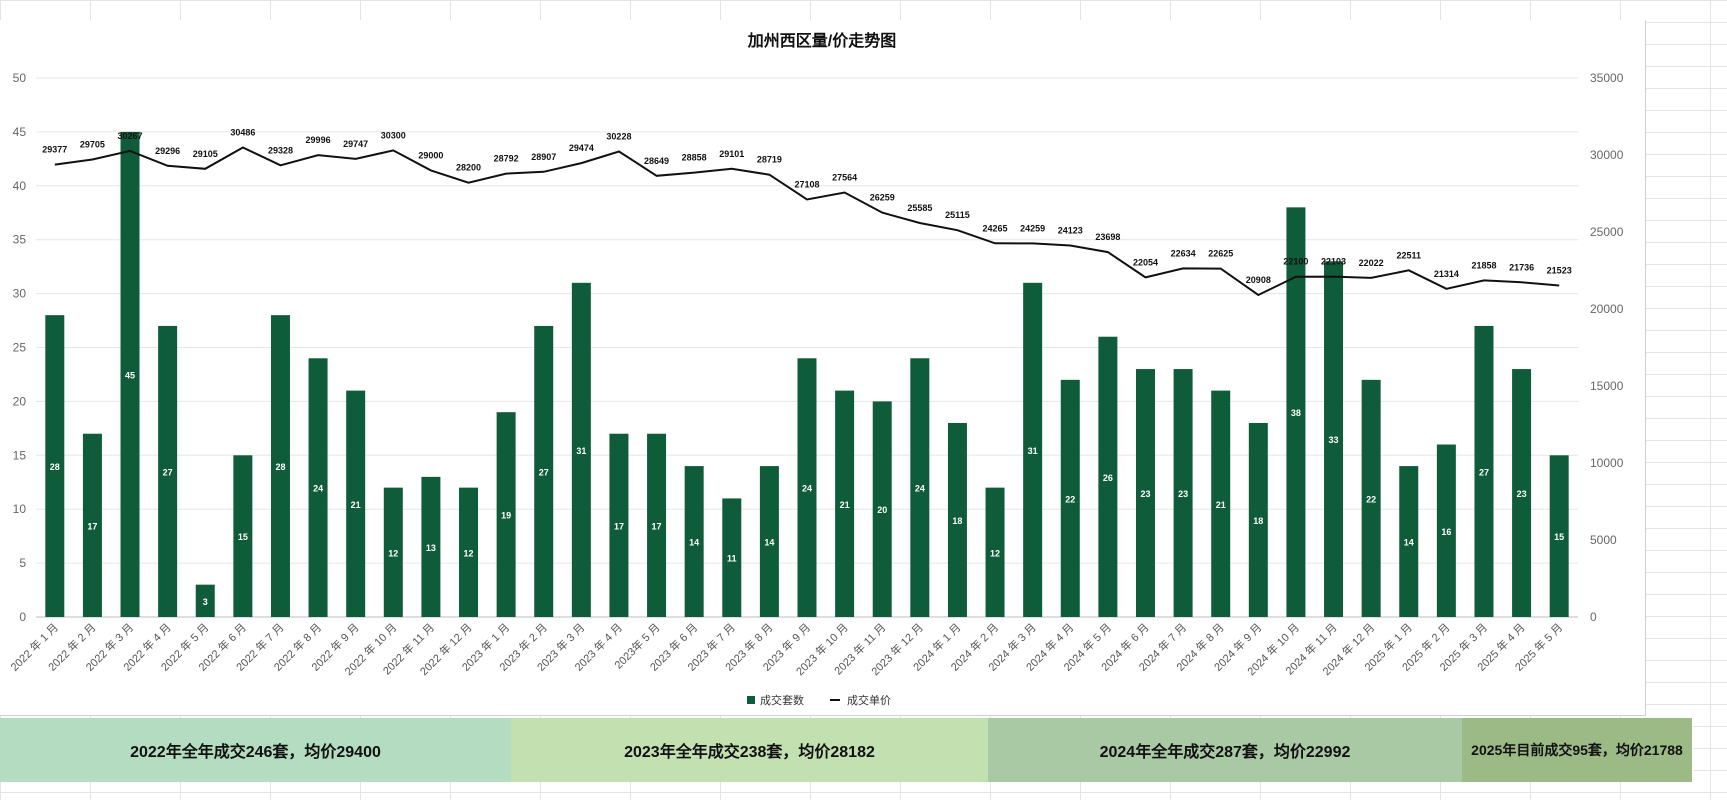 This screenshot has height=800, width=1727. What do you see at coordinates (205, 602) in the screenshot?
I see `bar-value-label: 3` at bounding box center [205, 602].